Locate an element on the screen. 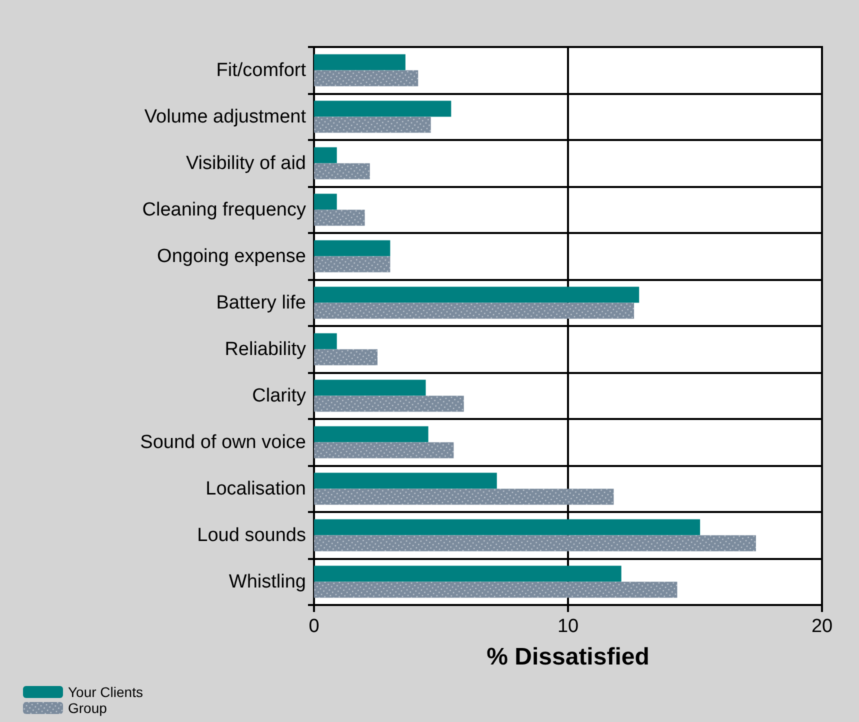  legend-label: Group is located at coordinates (88, 708).